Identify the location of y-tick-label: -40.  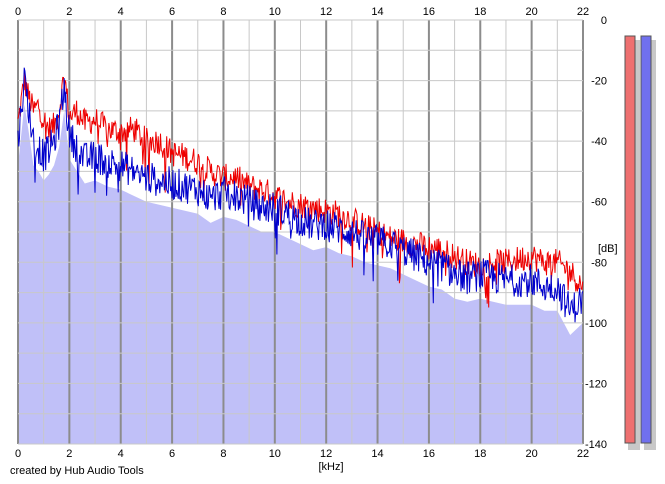
(599, 142).